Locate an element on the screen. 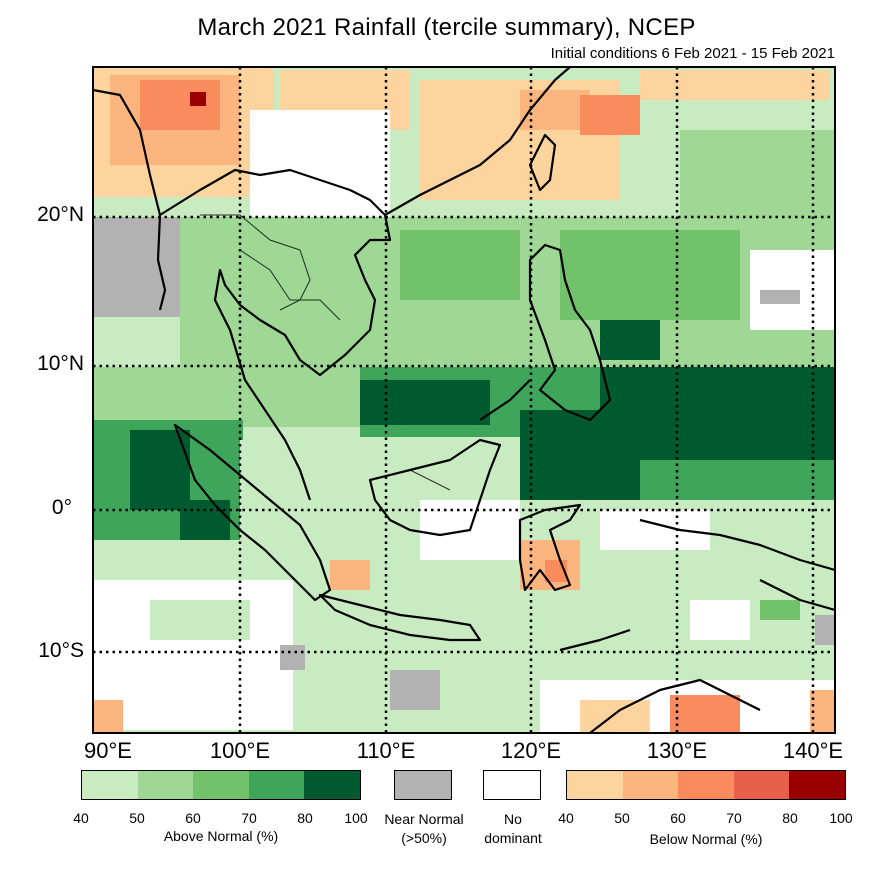 Image resolution: width=893 pixels, height=874 pixels. above-normal-colorbar is located at coordinates (221, 785).